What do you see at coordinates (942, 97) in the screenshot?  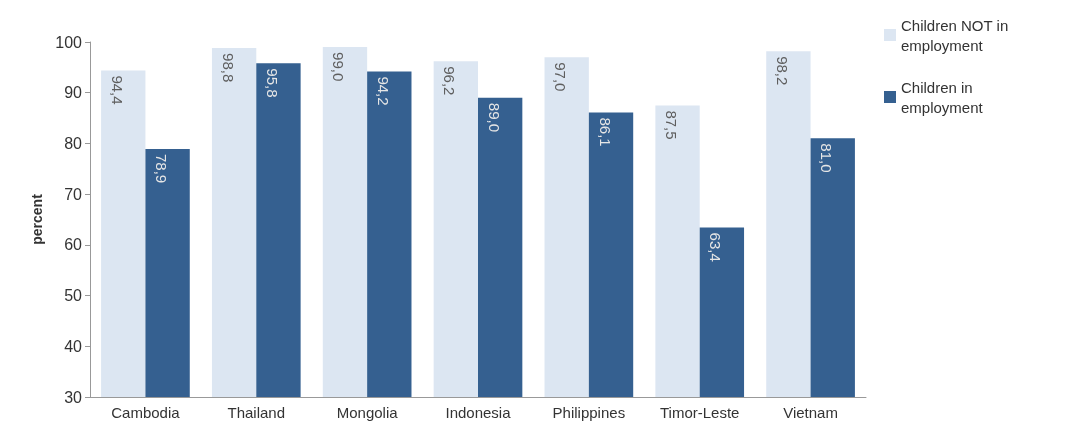 I see `legend-label: Children in employment` at bounding box center [942, 97].